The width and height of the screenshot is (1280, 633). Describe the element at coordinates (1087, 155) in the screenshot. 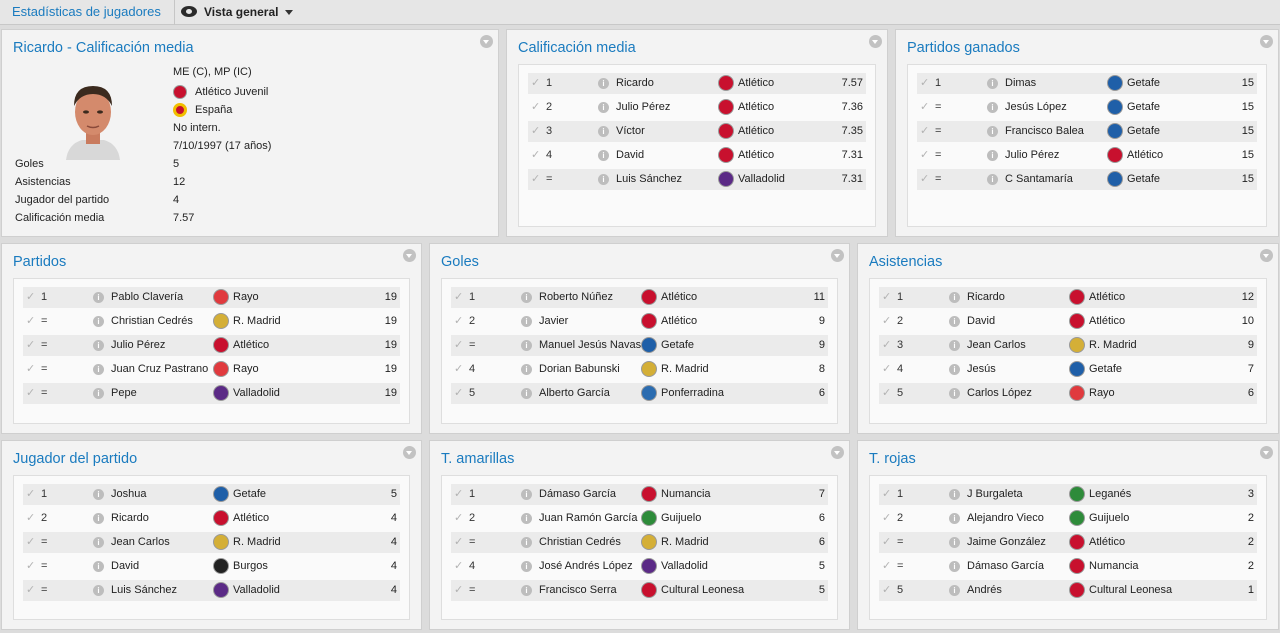

I see `table-row: ✓ = i Julio Pérez Atlético 15` at that location.